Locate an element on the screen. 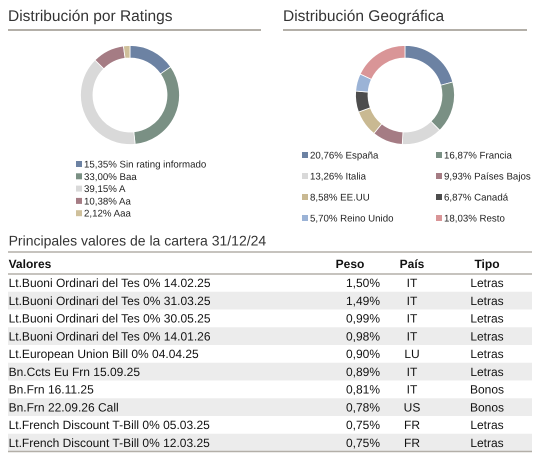 This screenshot has width=539, height=456. text: 0,99% is located at coordinates (363, 319).